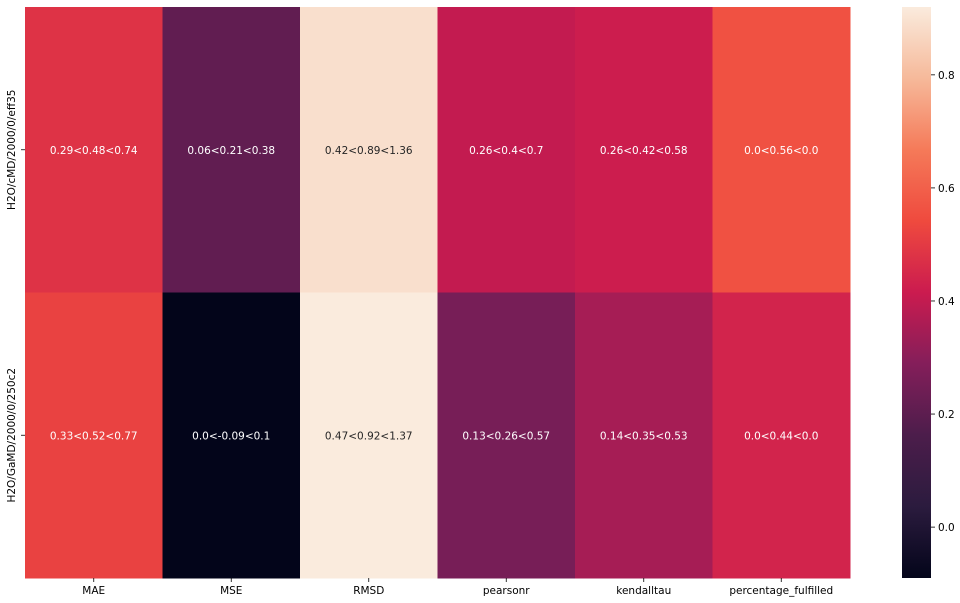 The width and height of the screenshot is (960, 603). I want to click on colorbar-gradient, so click(916, 292).